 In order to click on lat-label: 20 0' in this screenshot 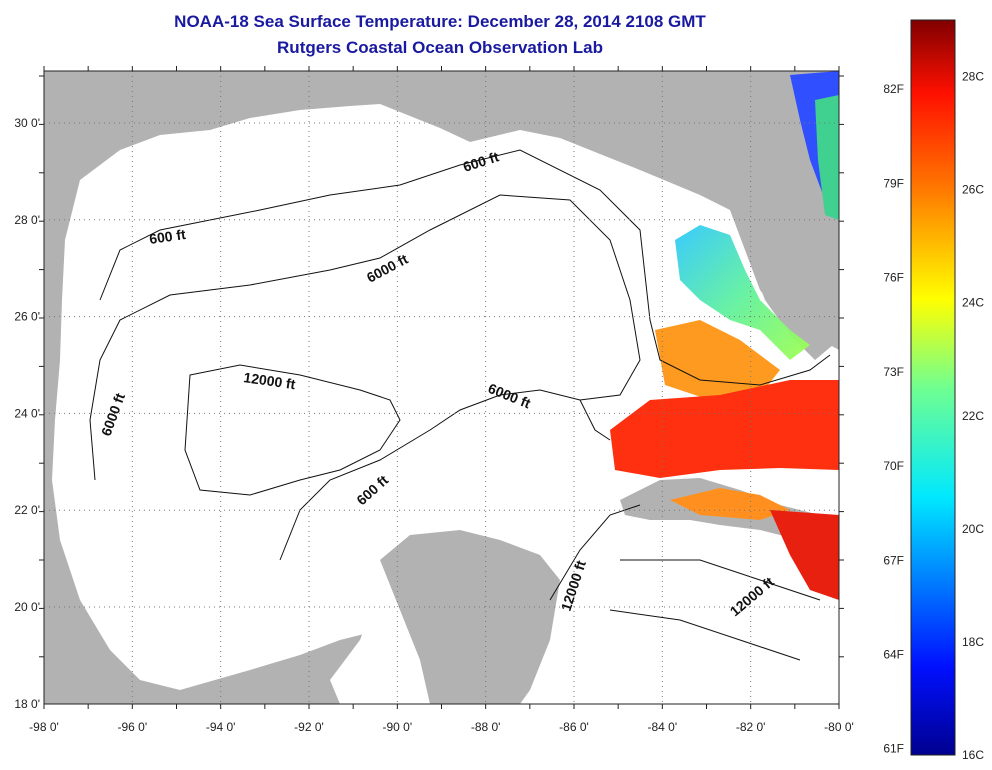, I will do `click(27, 607)`.